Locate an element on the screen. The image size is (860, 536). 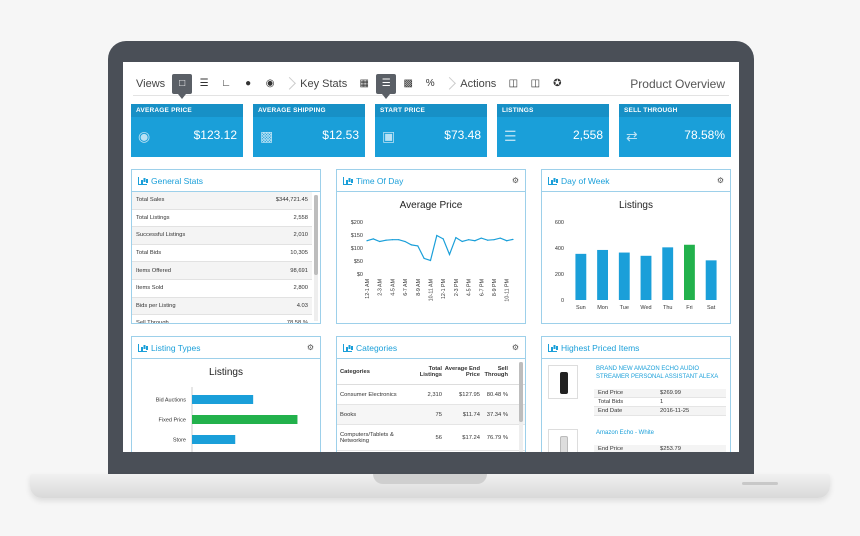
bar-sun is located at coordinates (581, 276).